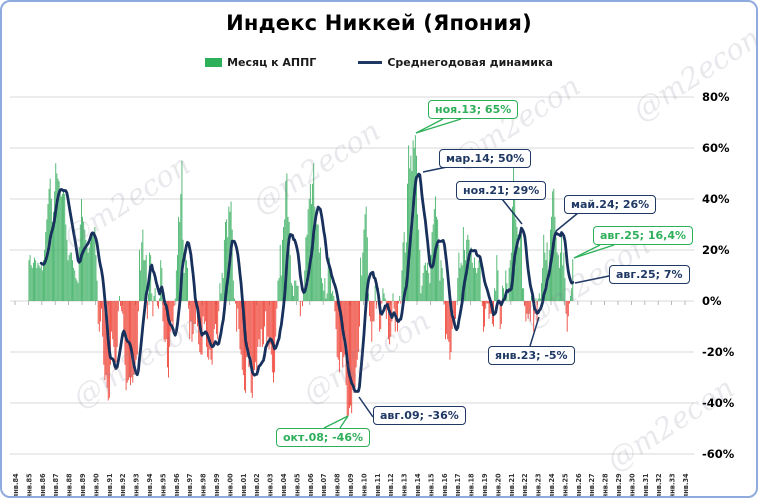  What do you see at coordinates (271, 485) in the screenshot?
I see `x-axis-label: янв.03` at bounding box center [271, 485].